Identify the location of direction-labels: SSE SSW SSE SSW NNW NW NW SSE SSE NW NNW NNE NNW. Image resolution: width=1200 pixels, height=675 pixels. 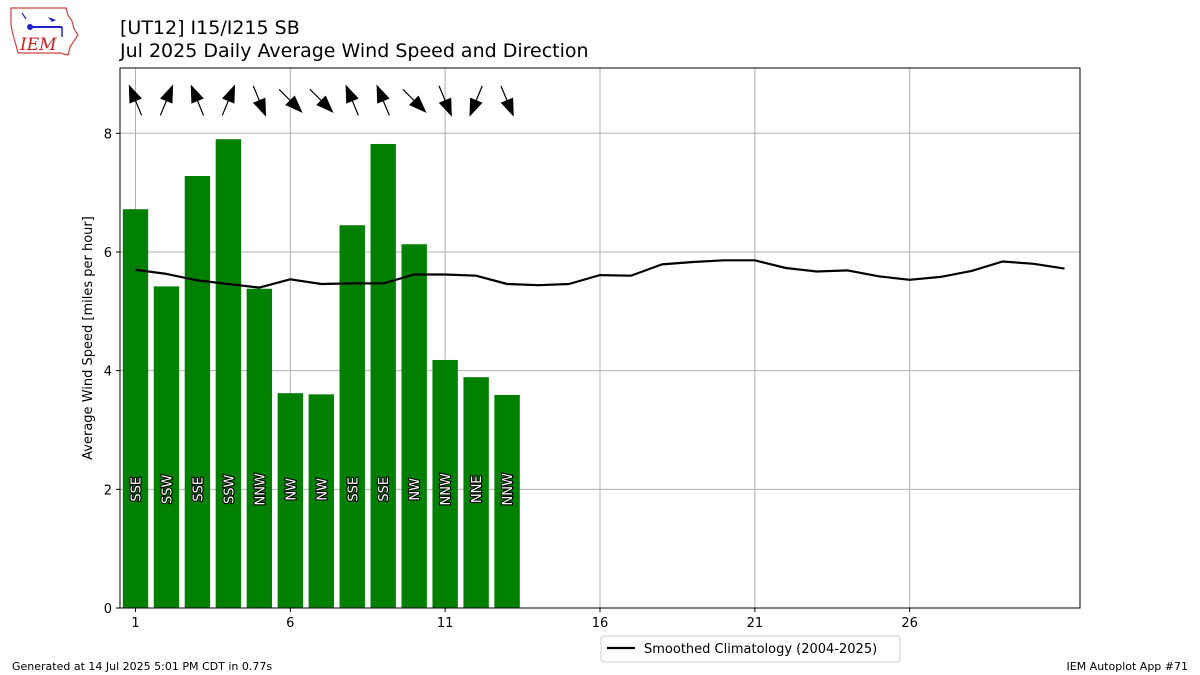
(322, 489).